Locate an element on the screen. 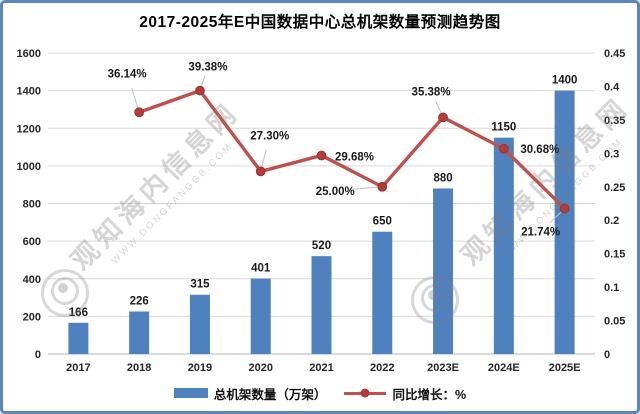  bar-2017 is located at coordinates (78, 338).